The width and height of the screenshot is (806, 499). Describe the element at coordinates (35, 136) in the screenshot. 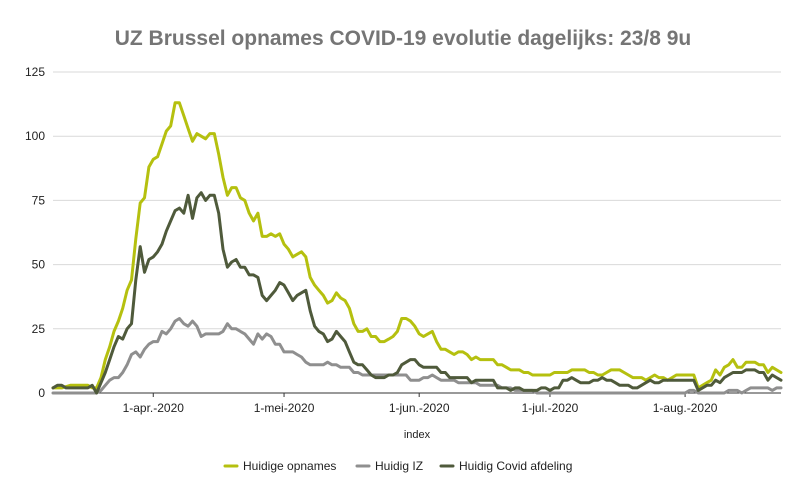

I see `y-tick-label: 100` at that location.